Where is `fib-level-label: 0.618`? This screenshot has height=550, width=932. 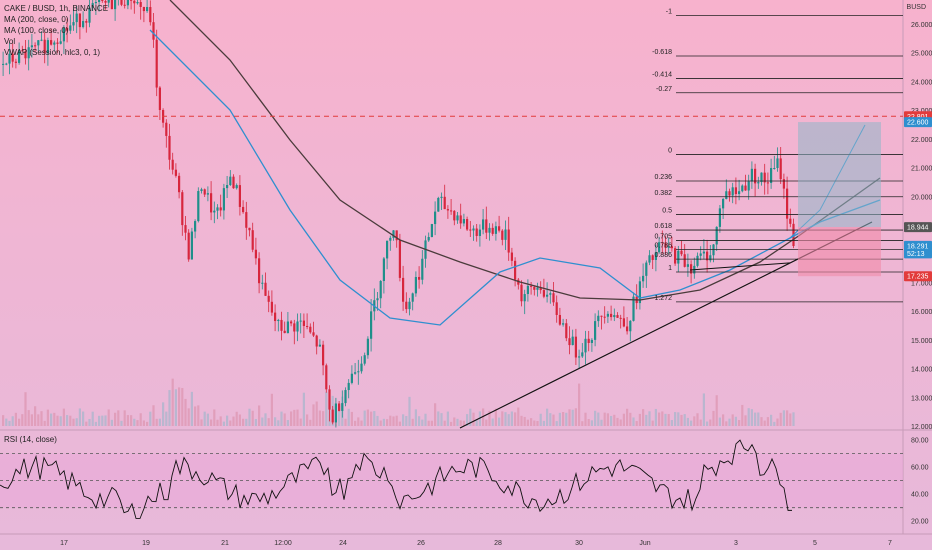 fib-level-label: 0.618 is located at coordinates (663, 226).